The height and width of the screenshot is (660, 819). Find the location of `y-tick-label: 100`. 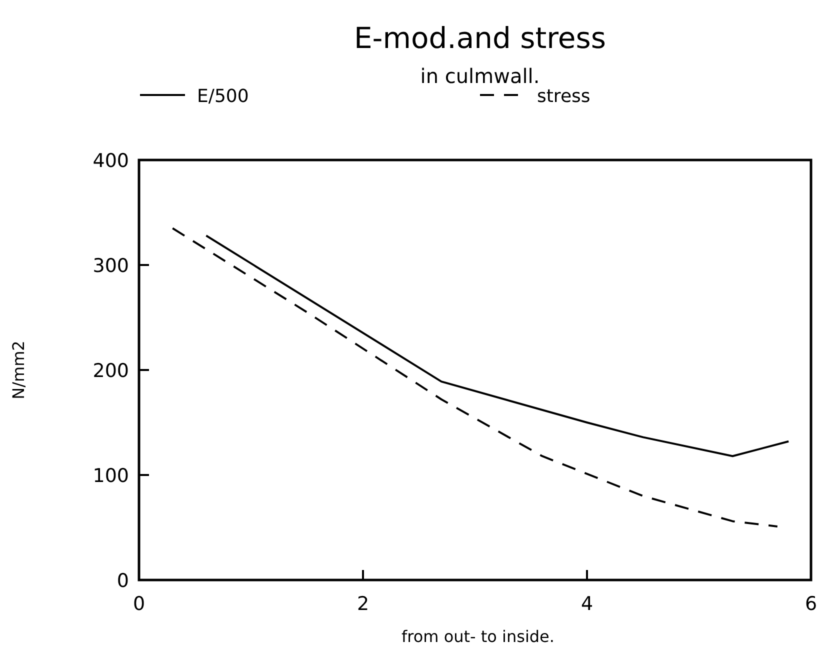

y-tick-label: 100 is located at coordinates (110, 476).